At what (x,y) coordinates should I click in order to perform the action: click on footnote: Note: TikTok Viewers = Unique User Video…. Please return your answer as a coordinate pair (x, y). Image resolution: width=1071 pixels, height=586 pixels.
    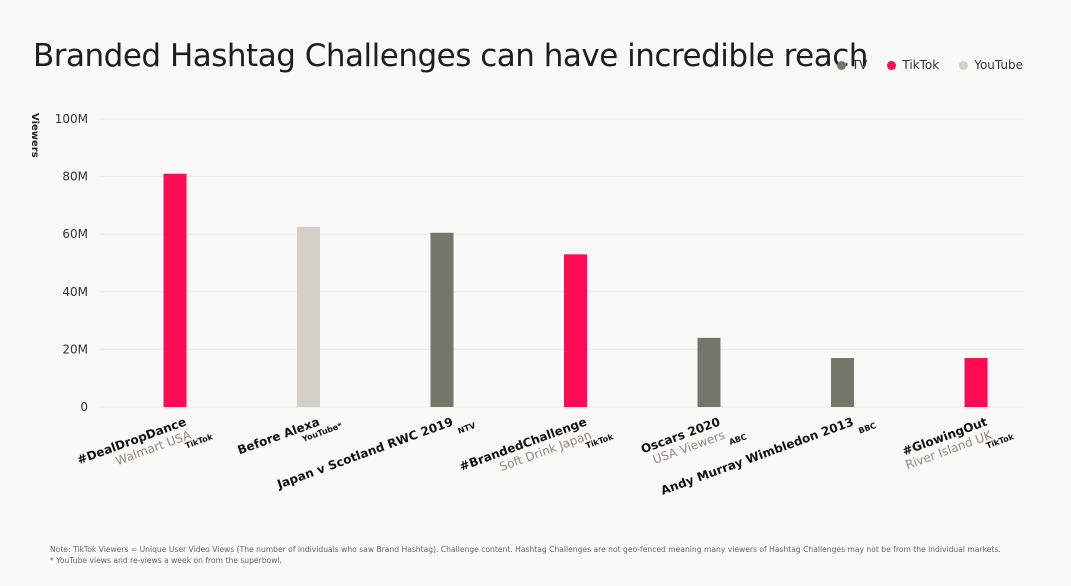
    Looking at the image, I should click on (525, 555).